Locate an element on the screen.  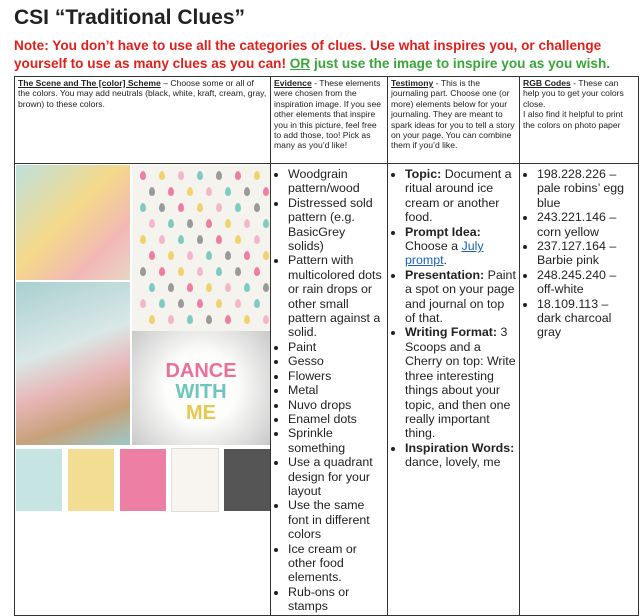
evidence-item: Enamel dots is located at coordinates (336, 419).